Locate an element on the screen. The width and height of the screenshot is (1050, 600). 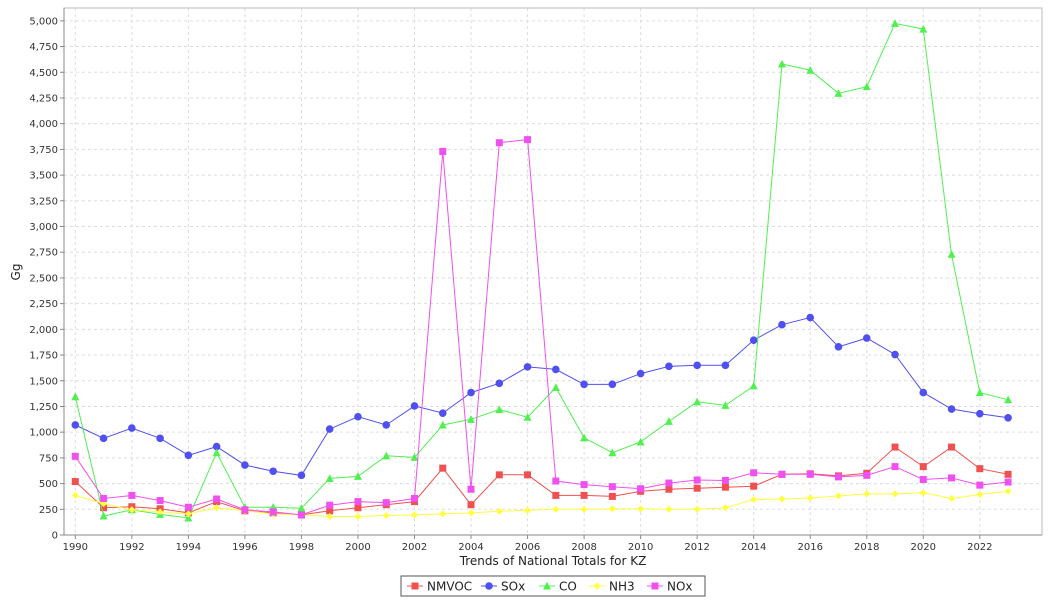
y-tick-label: 2,500 is located at coordinates (43, 278).